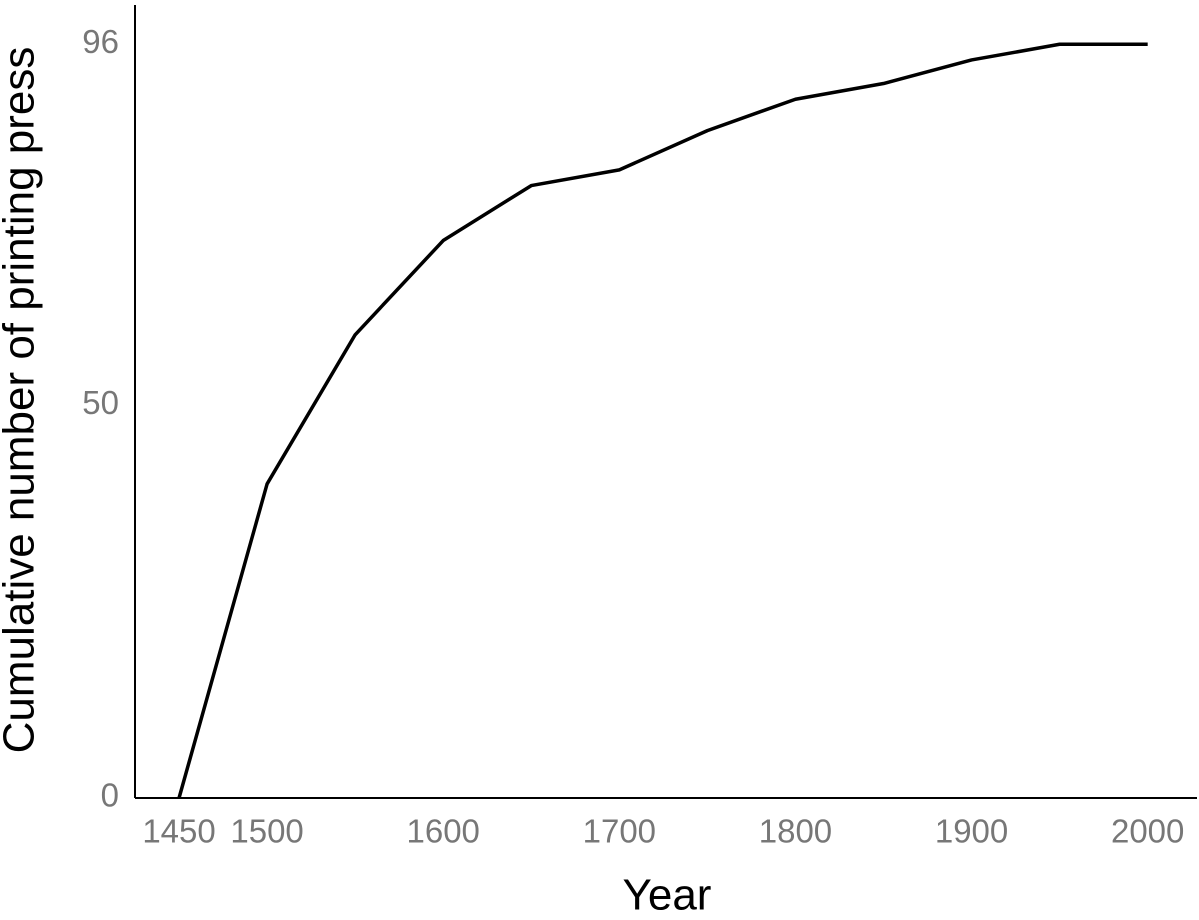 This screenshot has height=920, width=1199. Describe the element at coordinates (100, 402) in the screenshot. I see `y-tick-label: 50` at that location.